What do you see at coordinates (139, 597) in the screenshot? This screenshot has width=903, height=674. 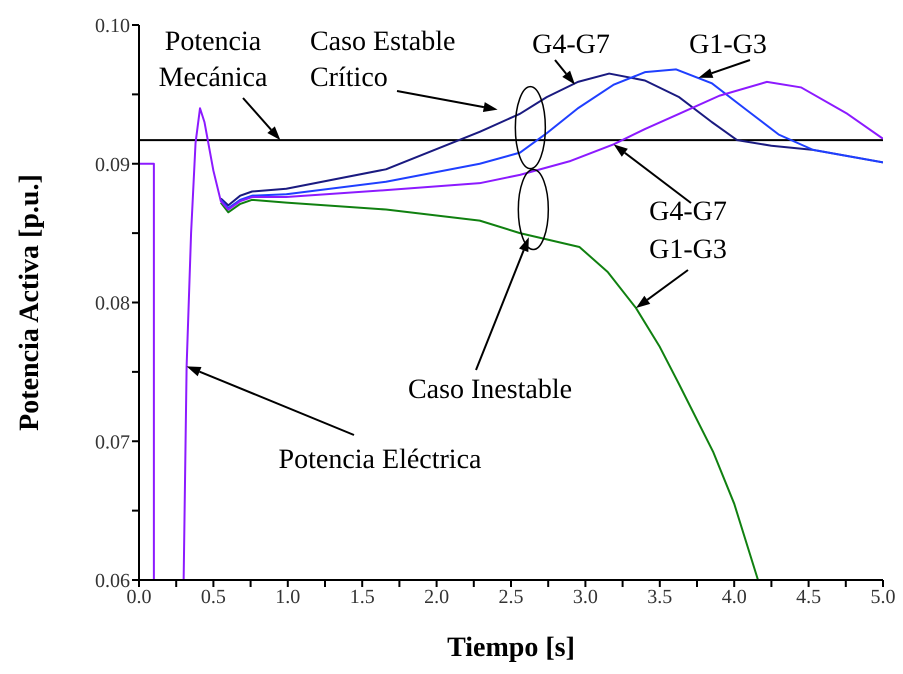 I see `x-tick-label: 0.0` at bounding box center [139, 597].